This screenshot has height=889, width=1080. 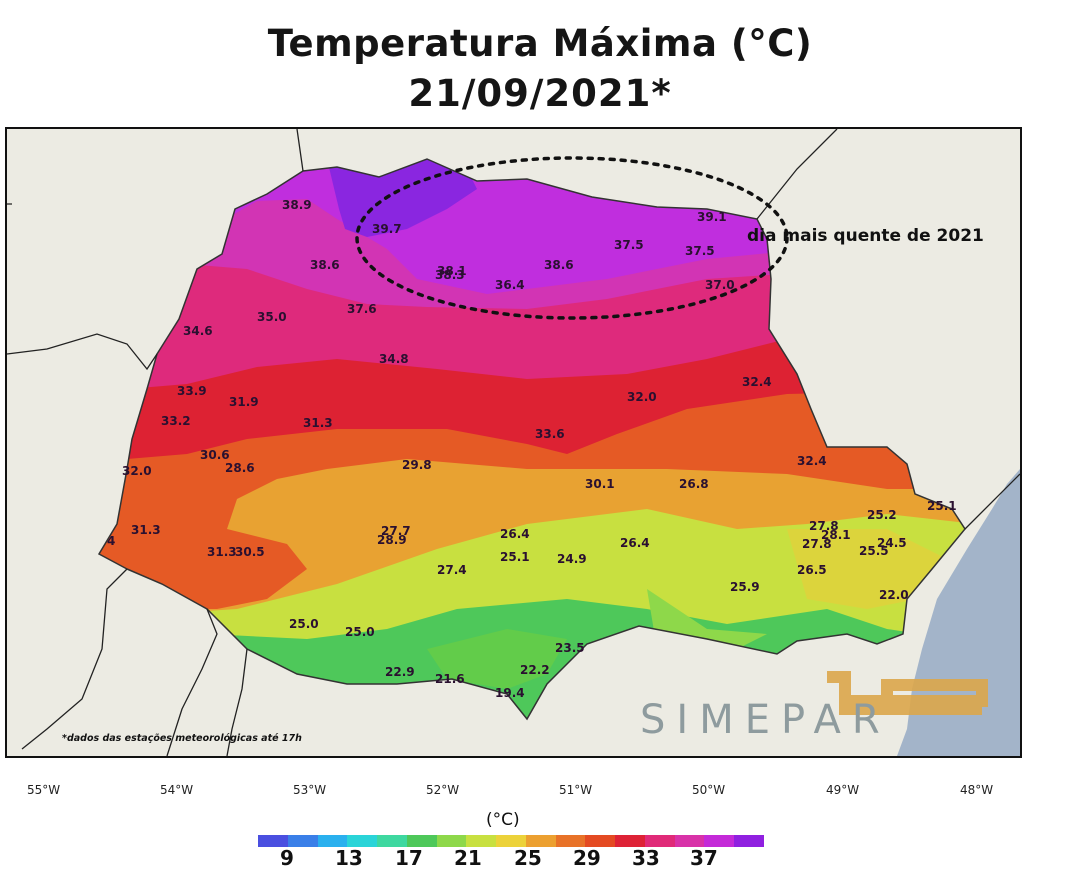 I want to click on station-value: 25.2, so click(x=882, y=515).